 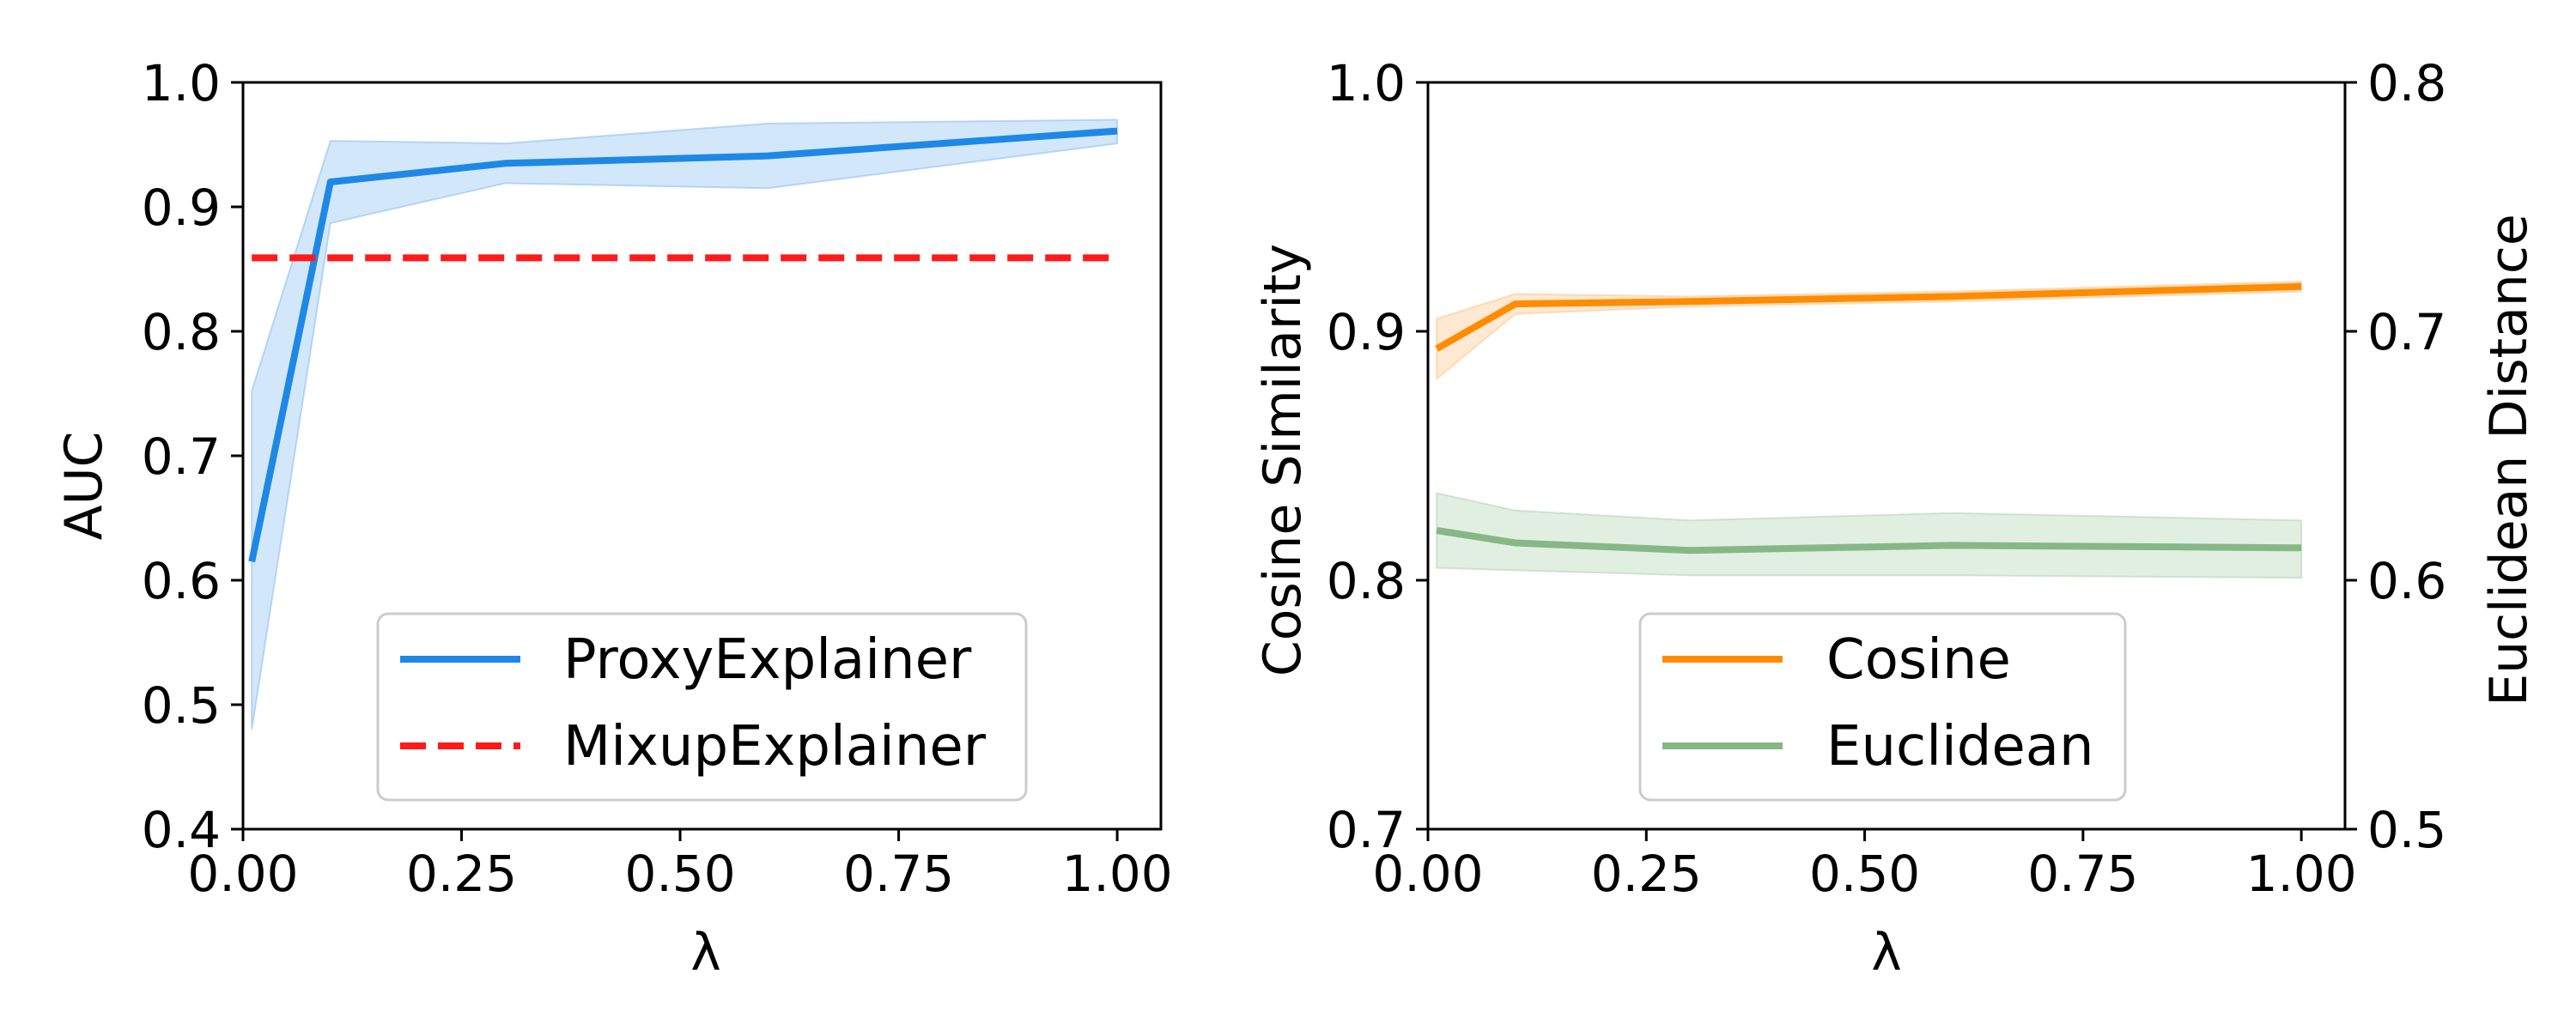 What do you see at coordinates (2406, 830) in the screenshot?
I see `similarity-y2-tick-label: 0.5` at bounding box center [2406, 830].